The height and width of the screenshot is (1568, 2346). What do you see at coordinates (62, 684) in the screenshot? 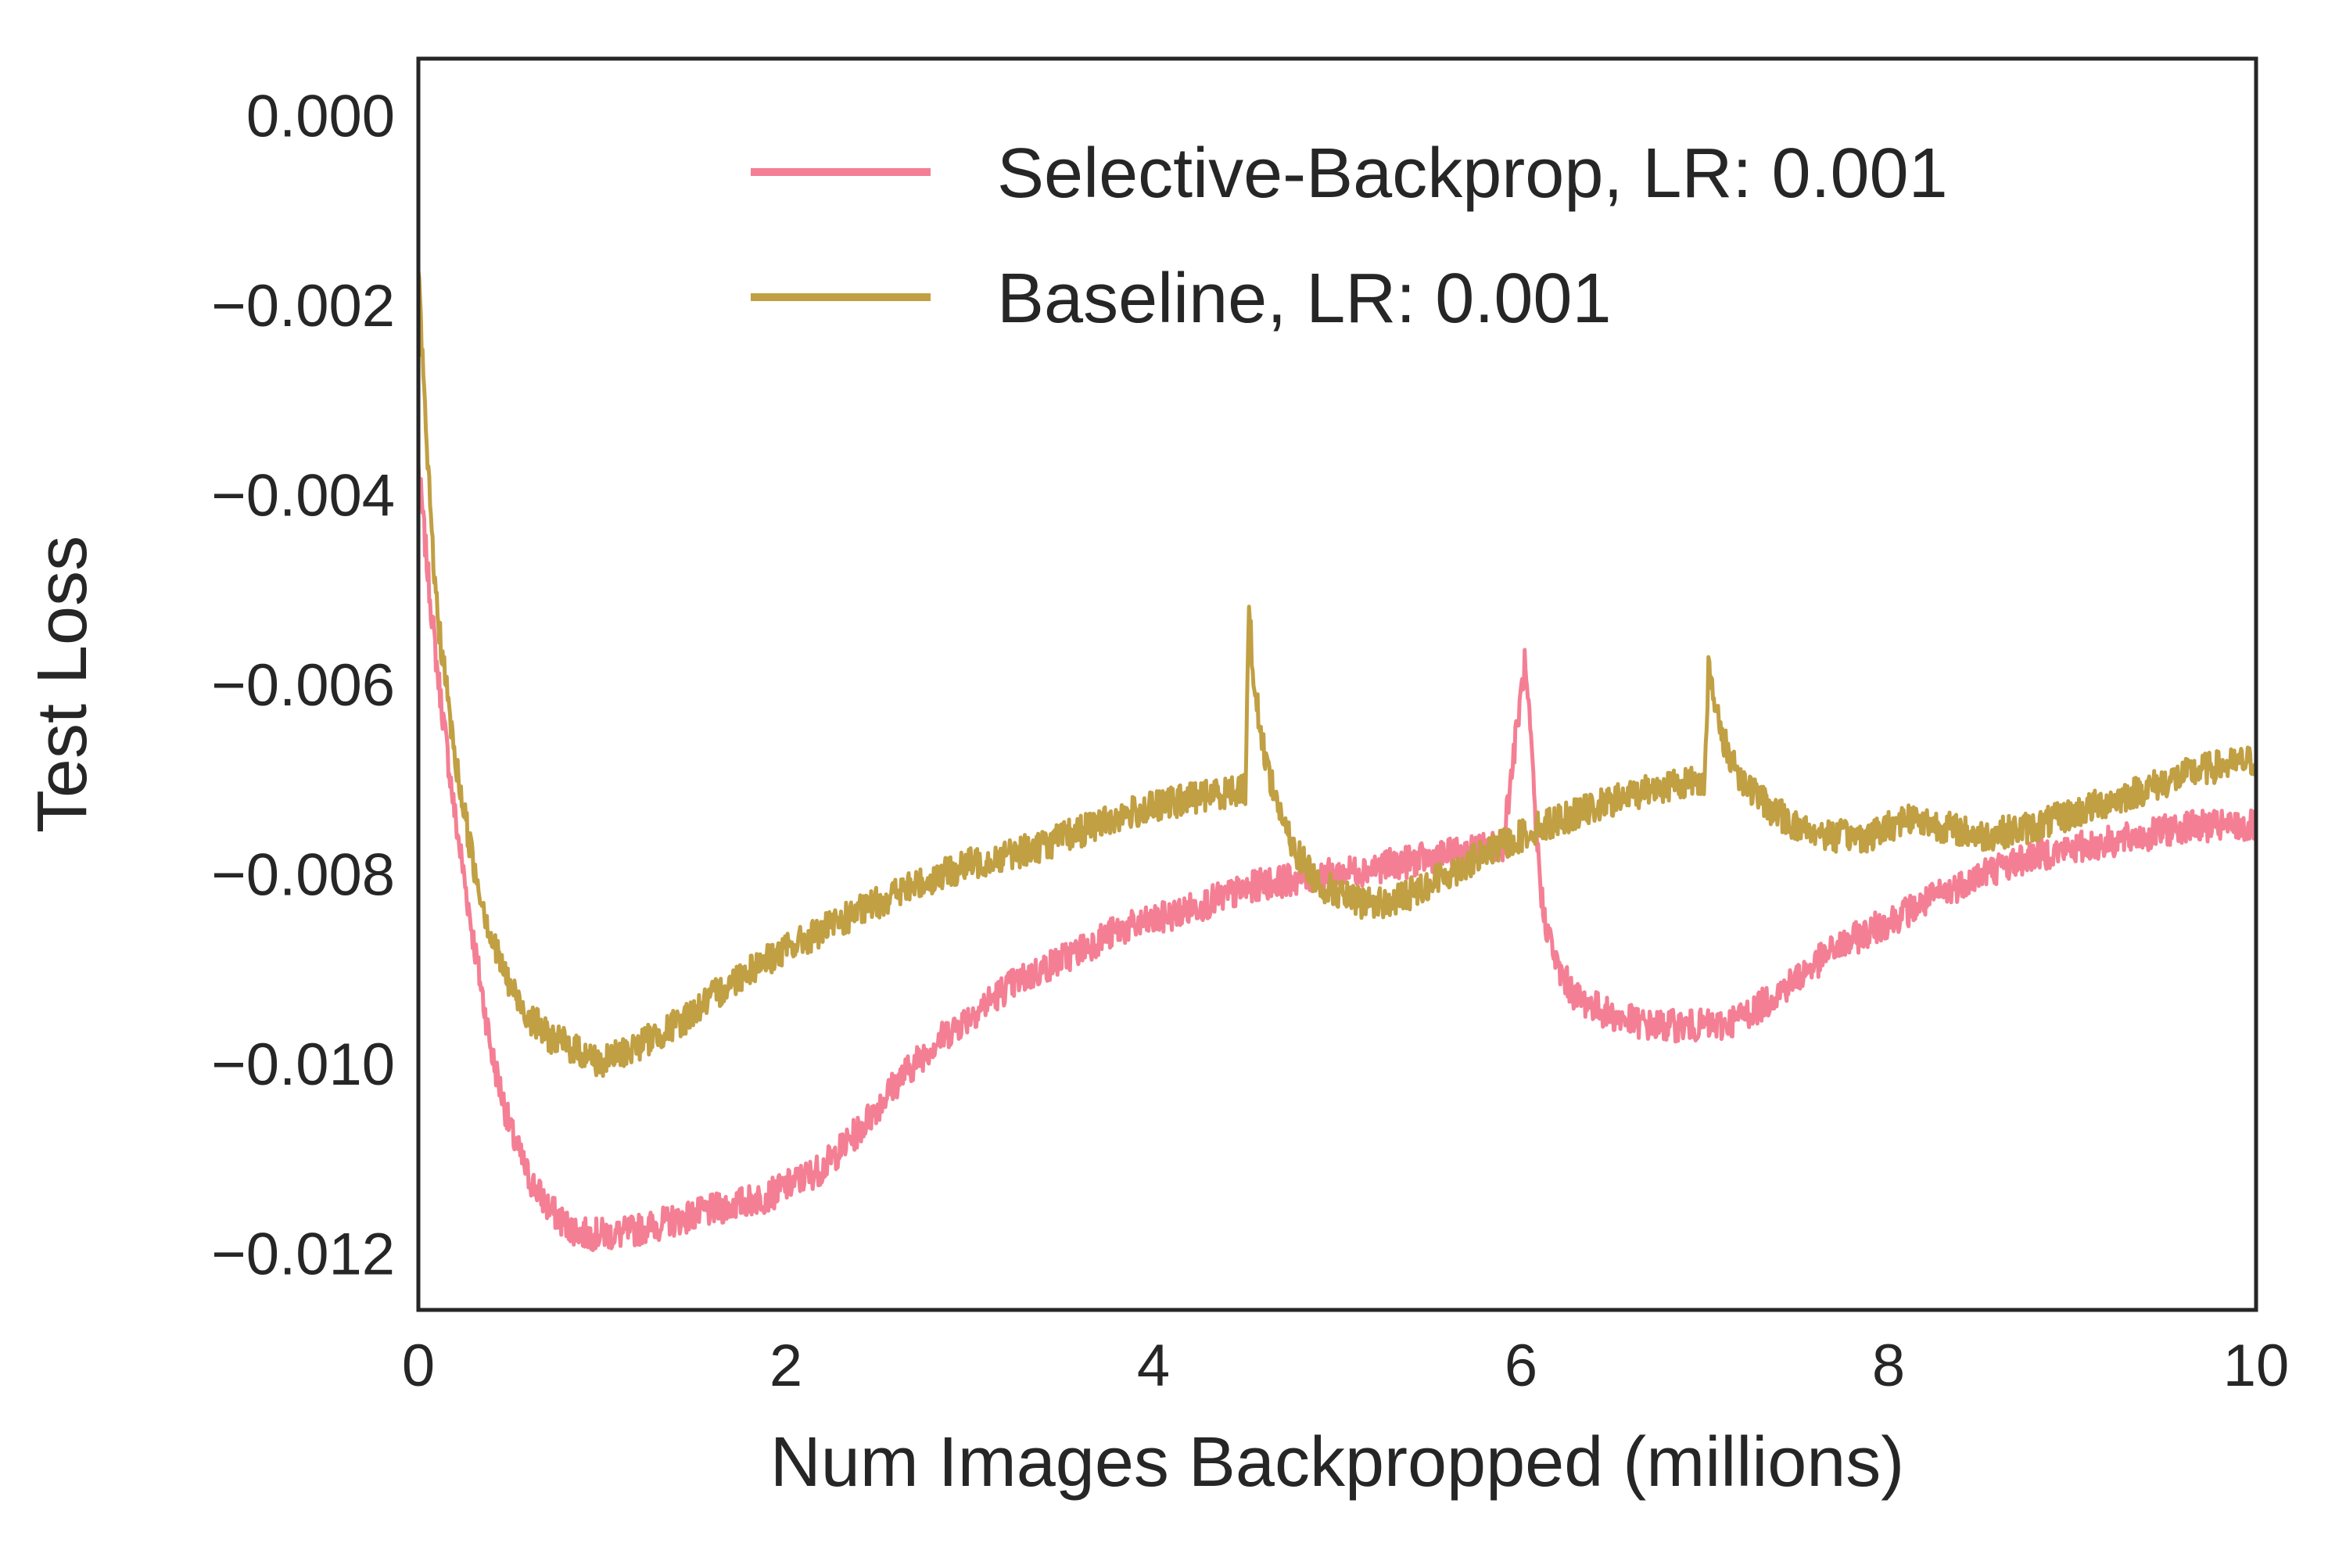
I see `y-axis-label: Test Loss` at bounding box center [62, 684].